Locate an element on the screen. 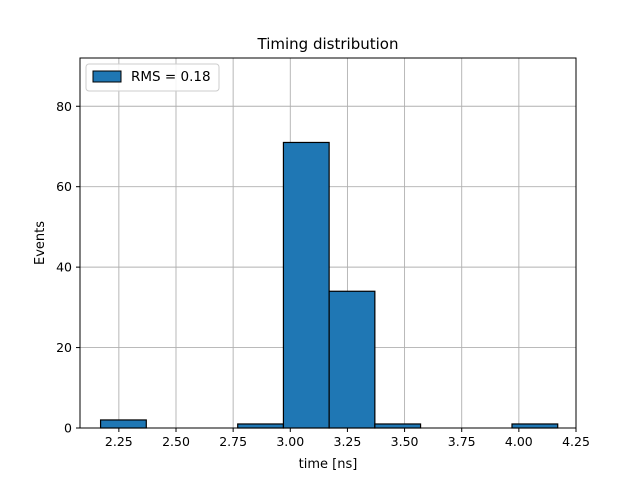  x-tick-label: 3.75 is located at coordinates (462, 441).